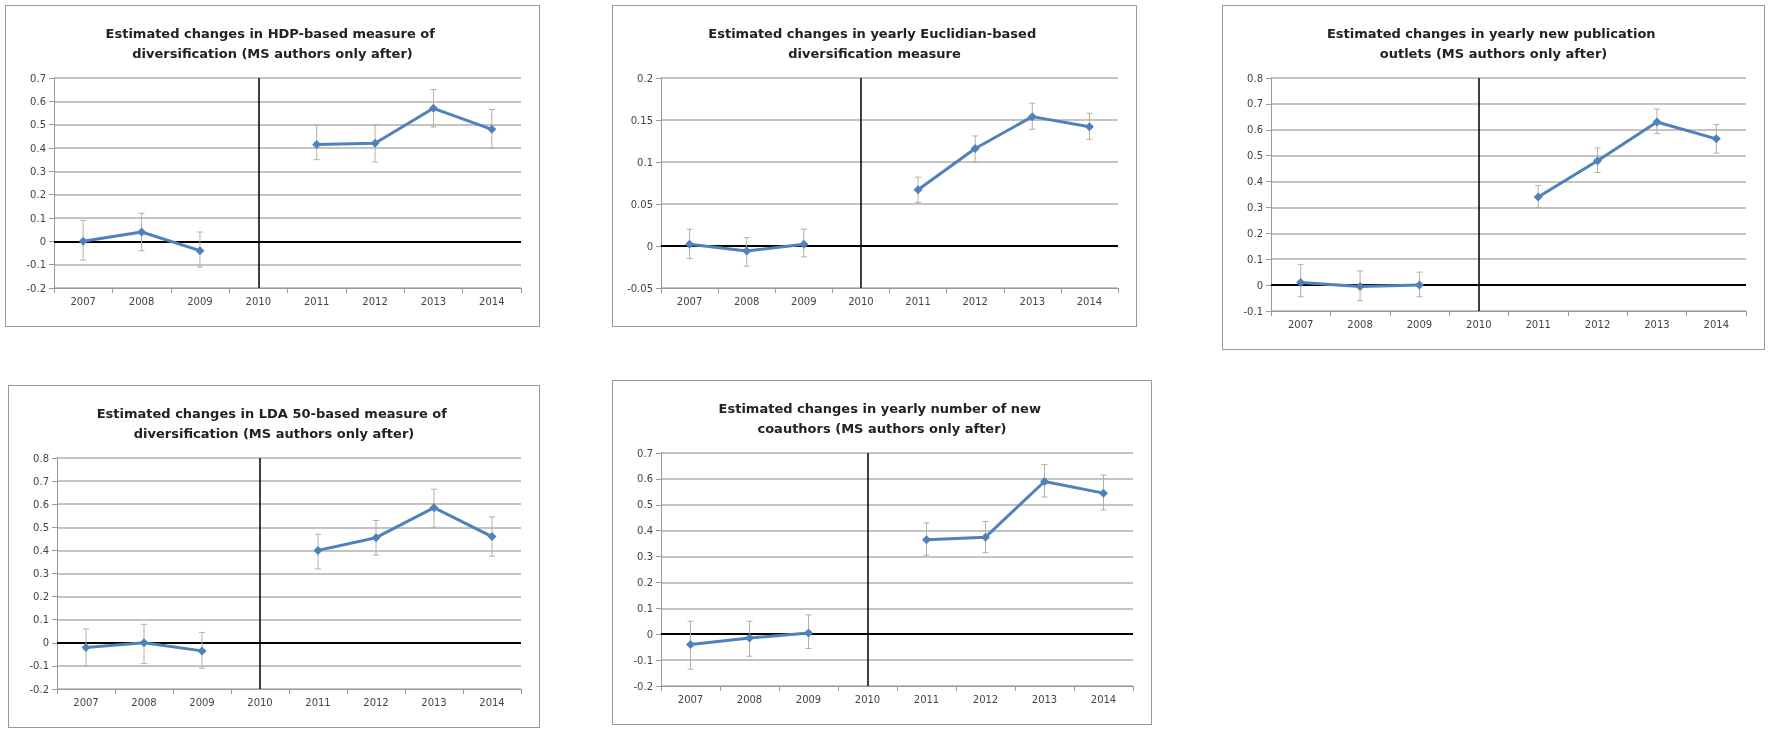 This screenshot has height=733, width=1769. What do you see at coordinates (641, 204) in the screenshot?
I see `y-tick-label: 0.05` at bounding box center [641, 204].